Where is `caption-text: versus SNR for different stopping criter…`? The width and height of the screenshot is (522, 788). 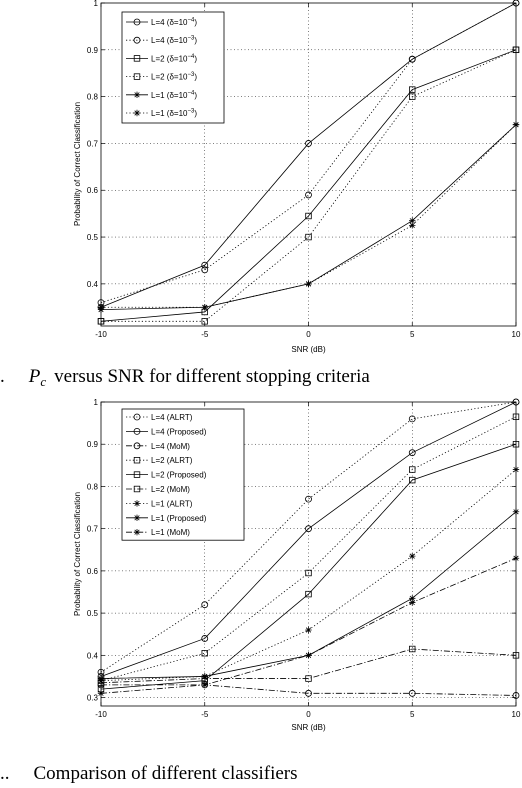
caption-text: versus SNR for different stopping criter… is located at coordinates (212, 376).